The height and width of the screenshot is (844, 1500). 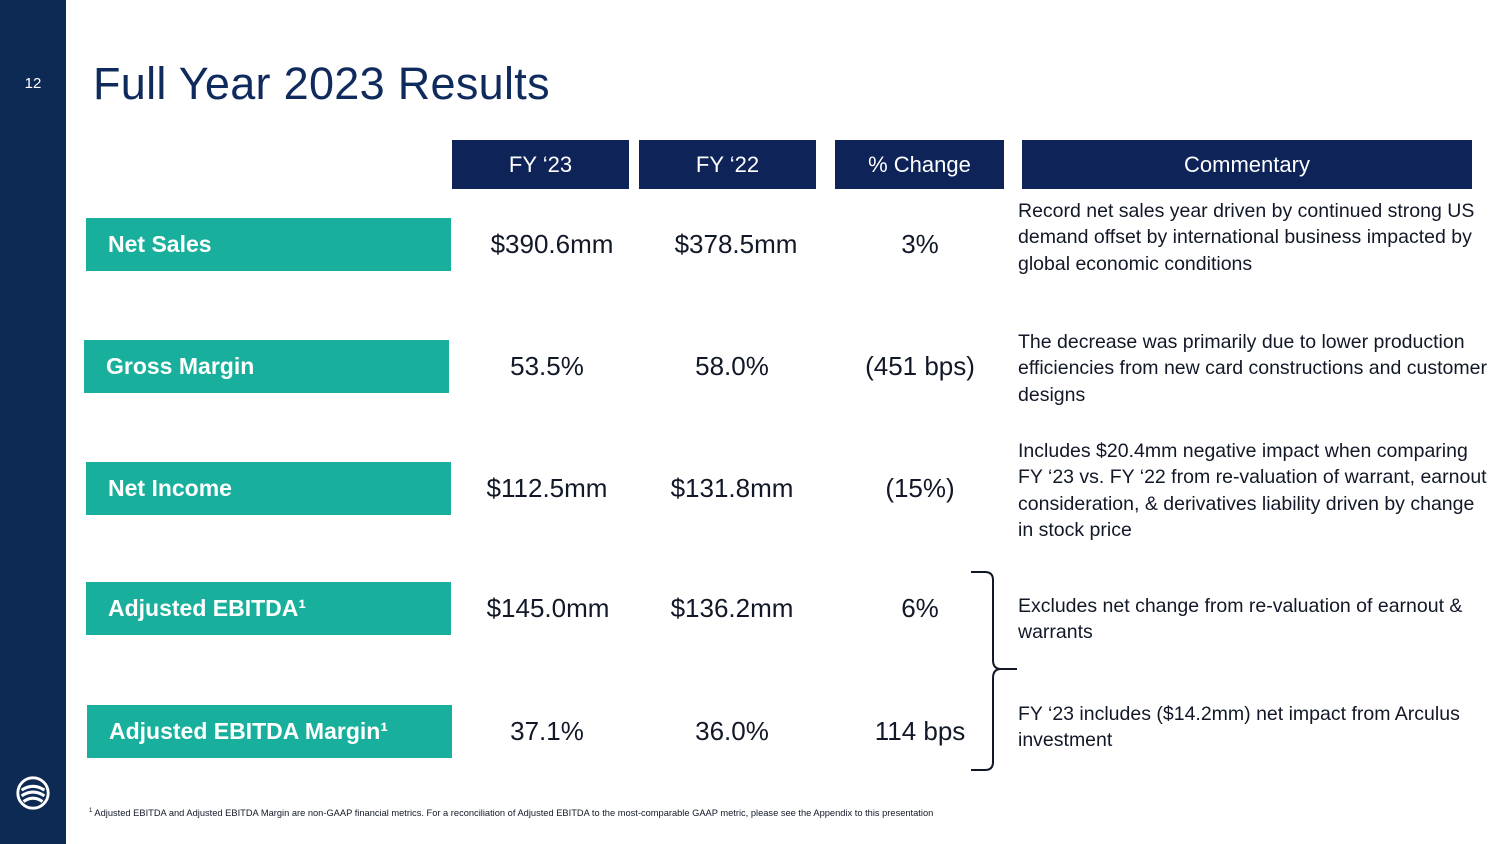 I want to click on right-brace-icon, so click(x=994, y=671).